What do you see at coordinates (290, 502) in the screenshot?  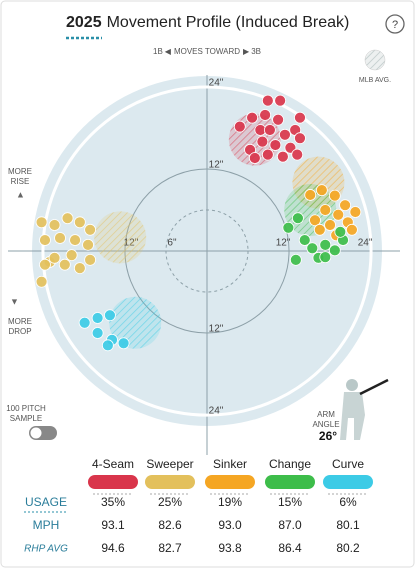 I see `table-cell: 15%` at bounding box center [290, 502].